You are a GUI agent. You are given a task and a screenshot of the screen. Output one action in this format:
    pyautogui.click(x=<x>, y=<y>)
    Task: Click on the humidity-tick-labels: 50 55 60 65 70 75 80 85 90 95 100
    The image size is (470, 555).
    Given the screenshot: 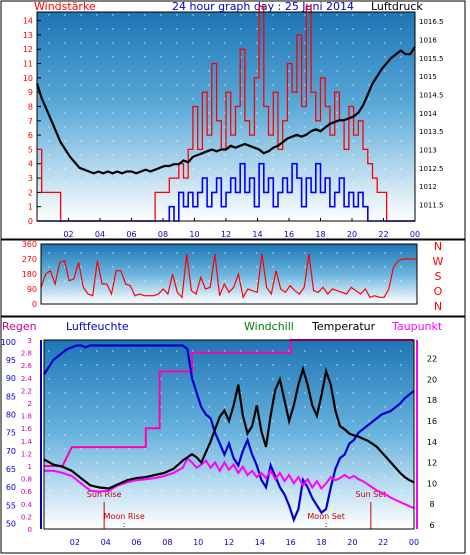 What is the action you would take?
    pyautogui.click(x=8, y=433)
    